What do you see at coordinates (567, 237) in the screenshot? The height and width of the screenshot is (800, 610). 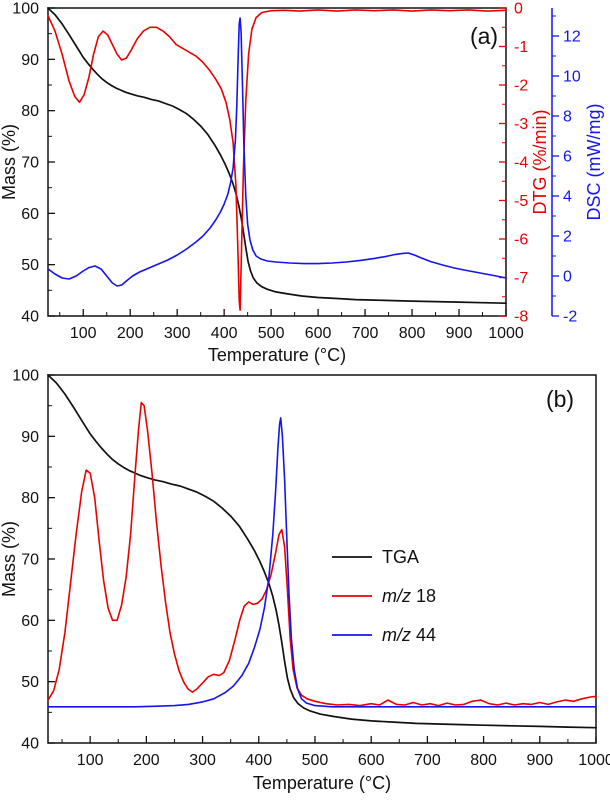 I see `dsc-tick-label: 2` at bounding box center [567, 237].